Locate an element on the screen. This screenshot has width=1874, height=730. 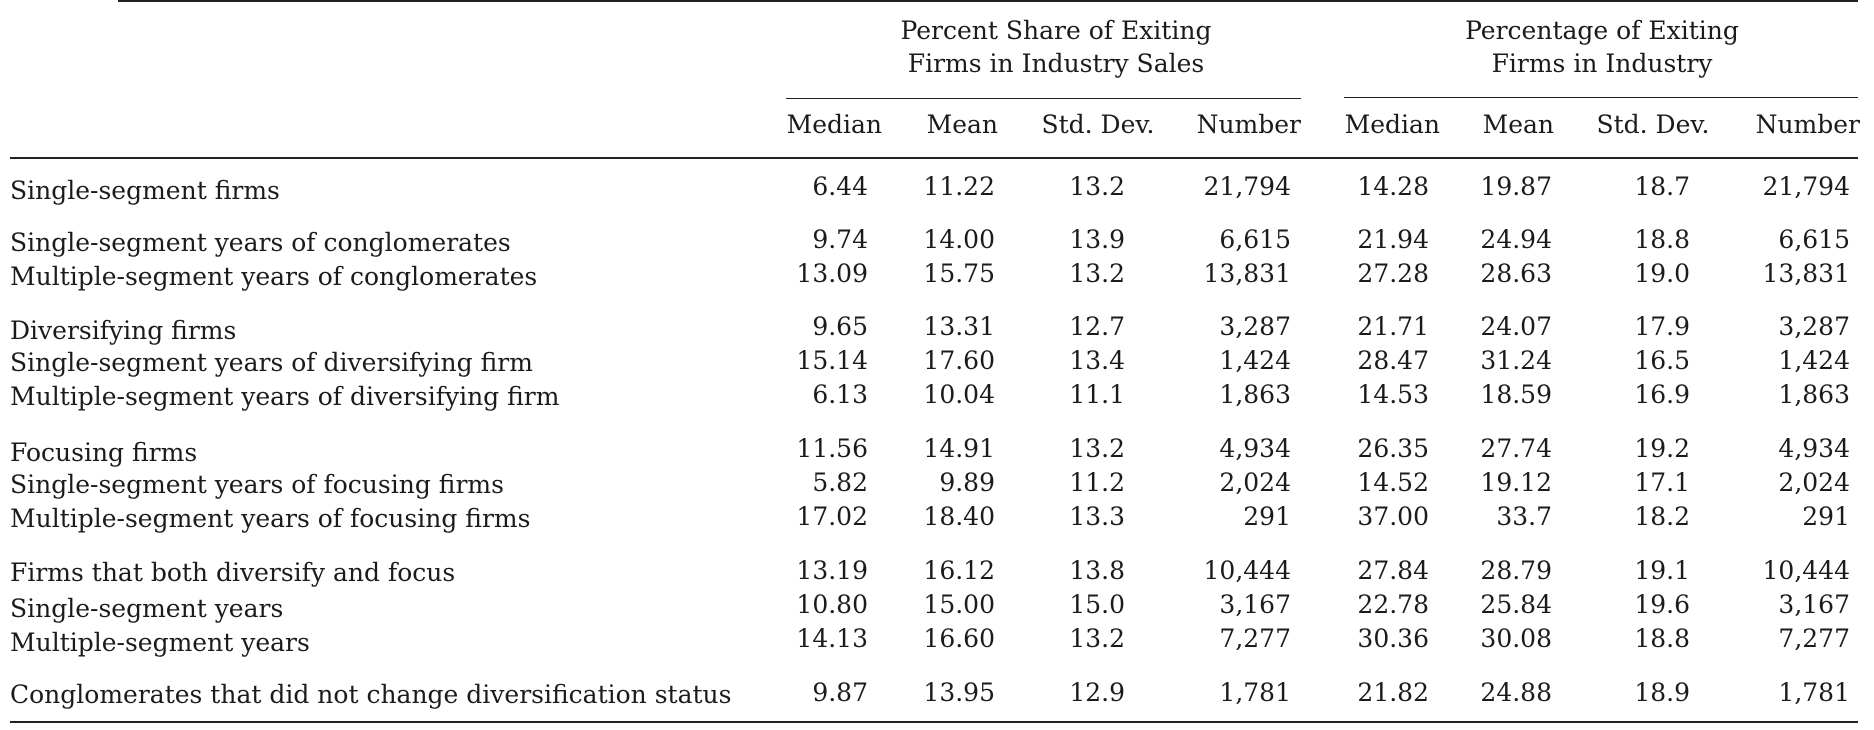
table-cell: 26.35 is located at coordinates (1393, 448).